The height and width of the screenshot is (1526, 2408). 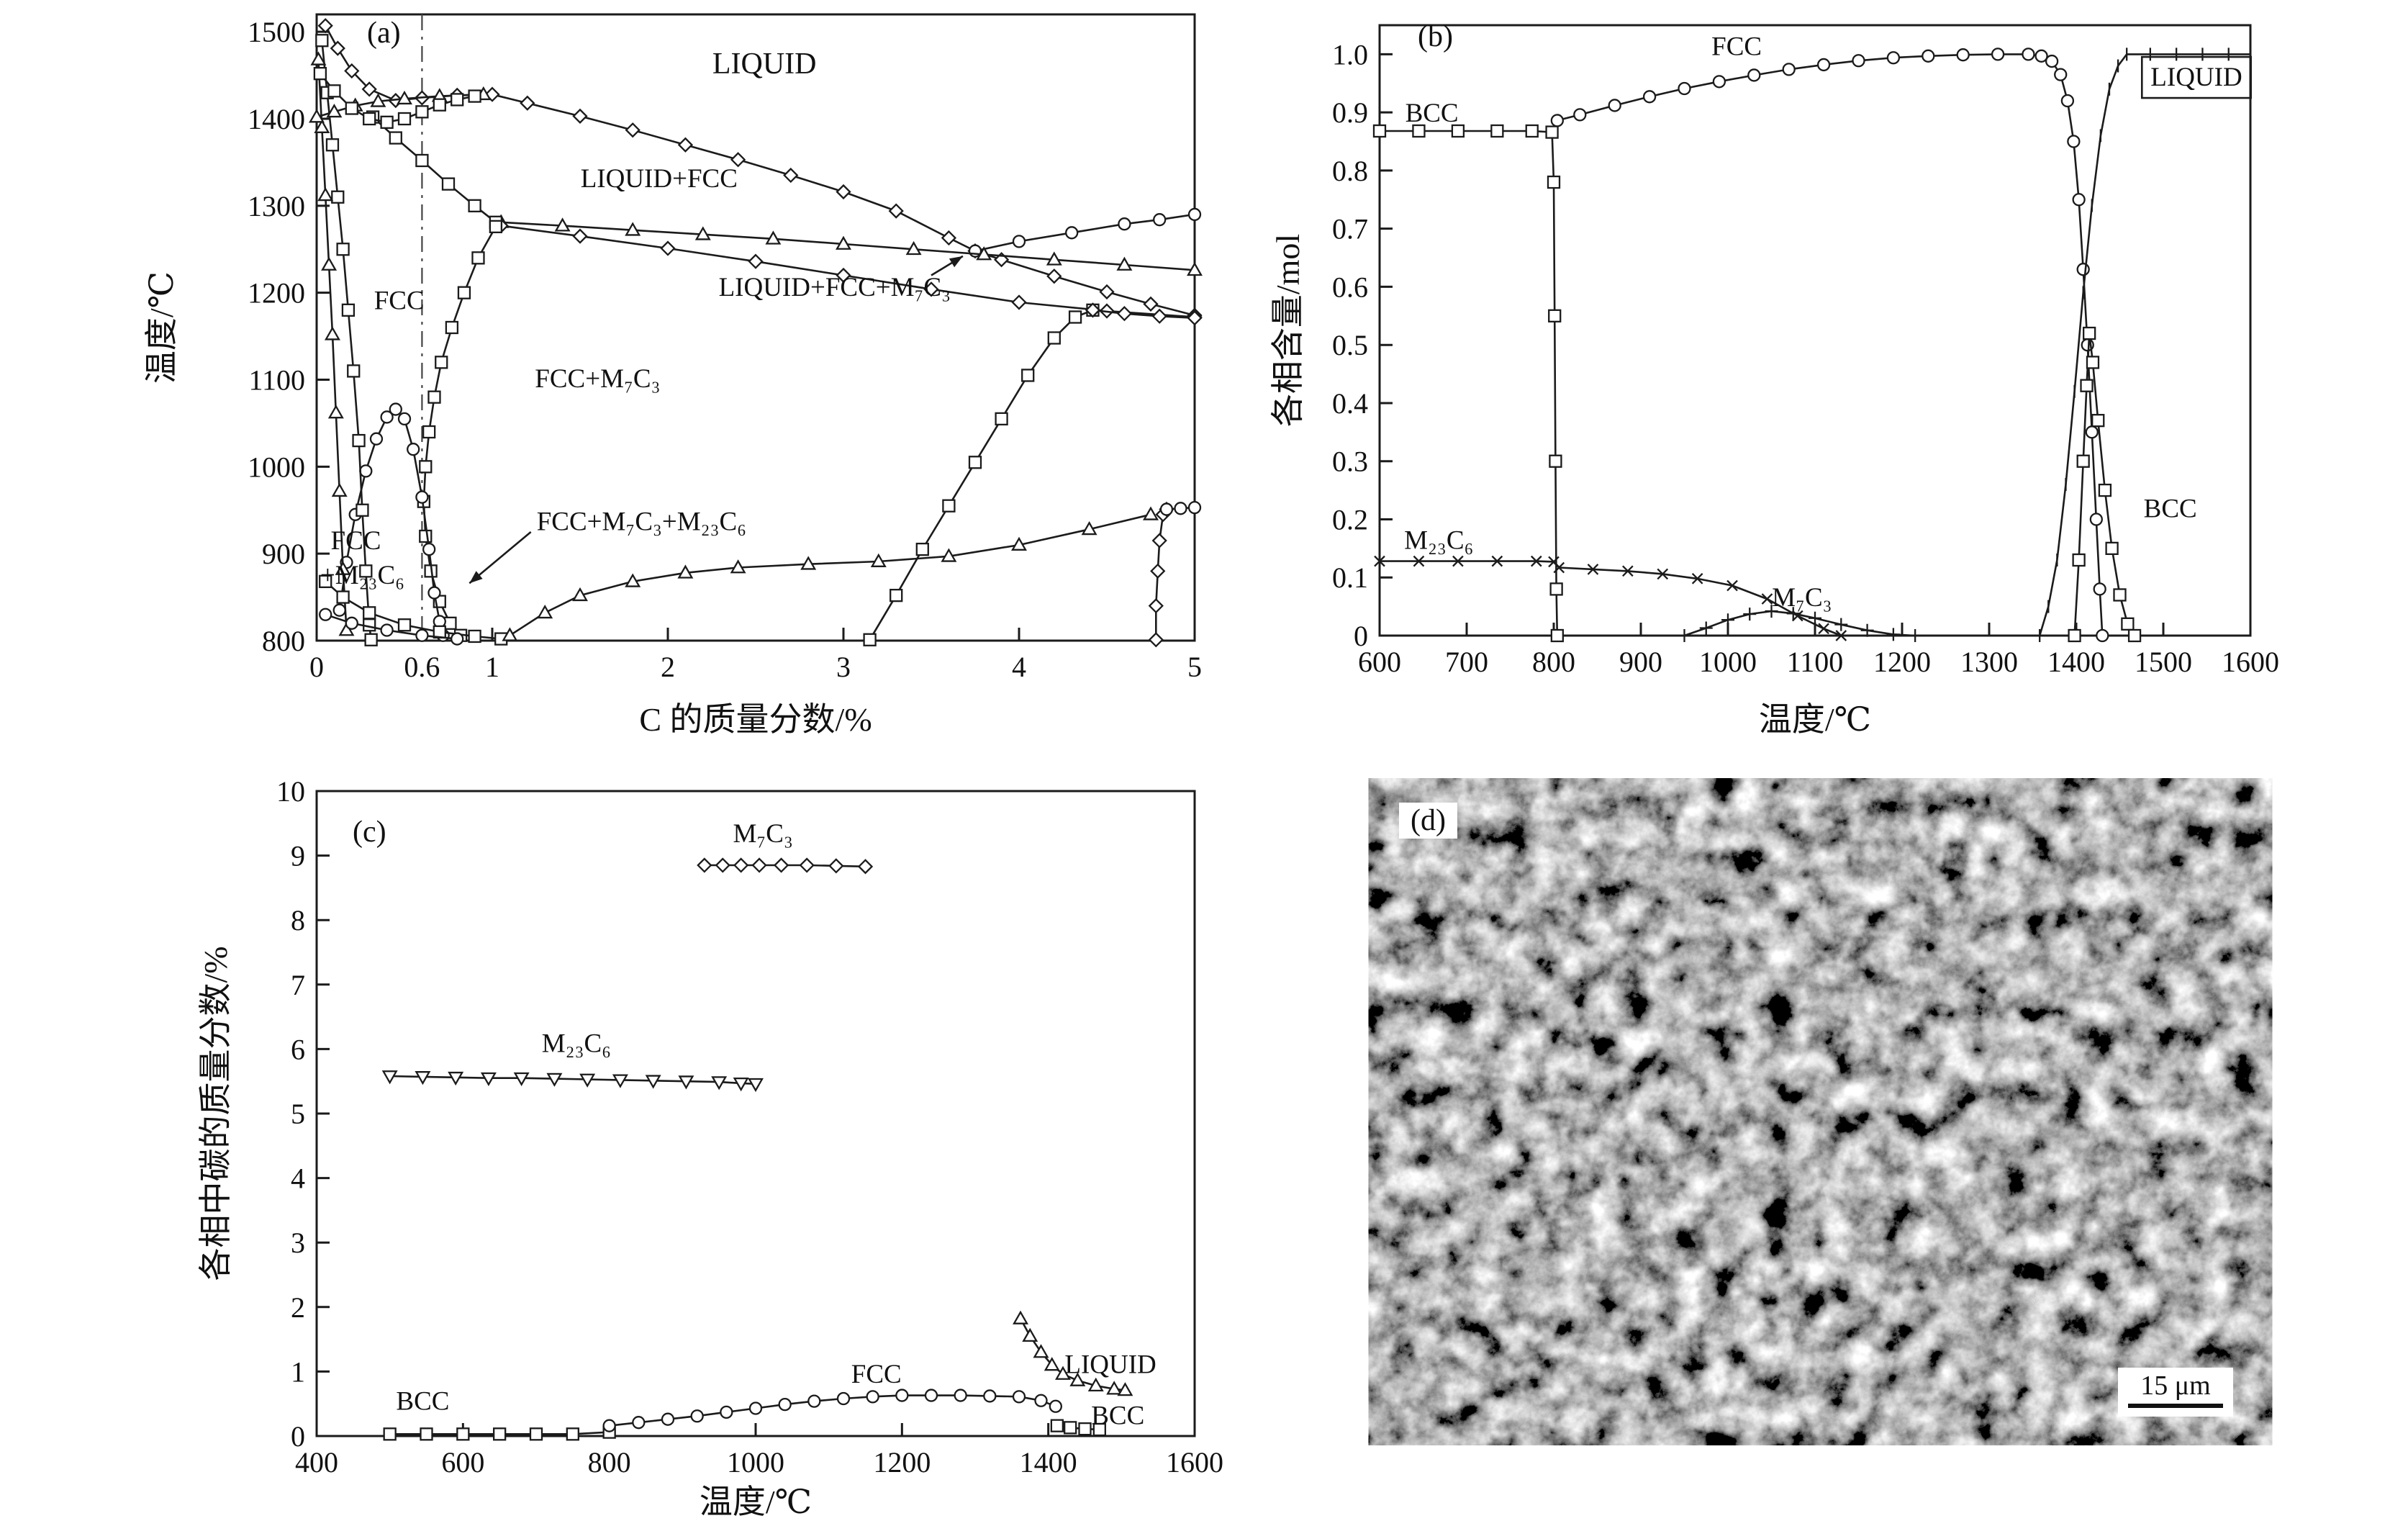 What do you see at coordinates (1350, 462) in the screenshot?
I see `svg-text: 0.3` at bounding box center [1350, 462].